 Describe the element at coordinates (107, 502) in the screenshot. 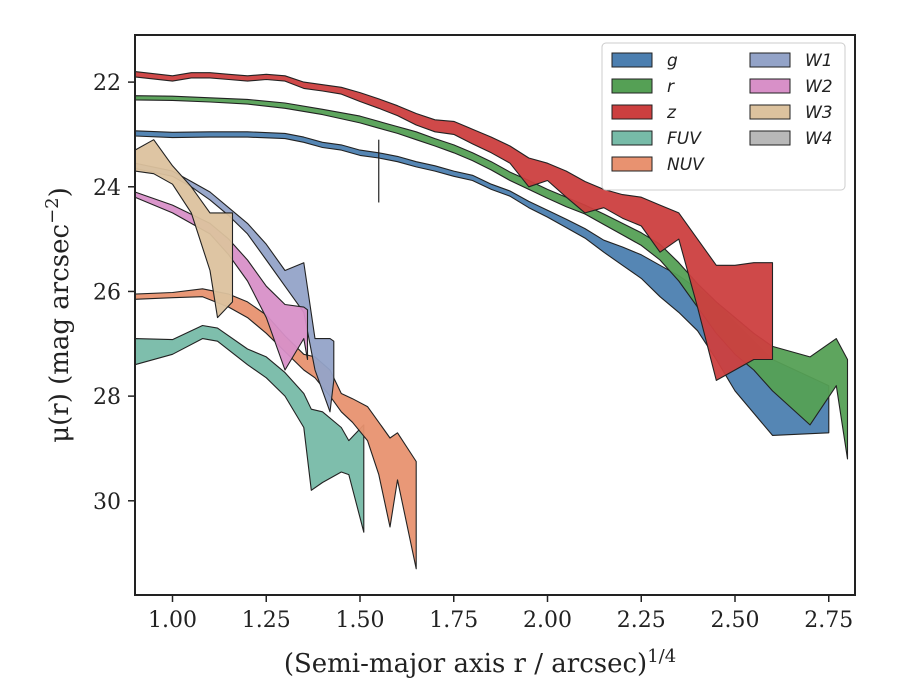

I see `y-tick-label: 30` at that location.